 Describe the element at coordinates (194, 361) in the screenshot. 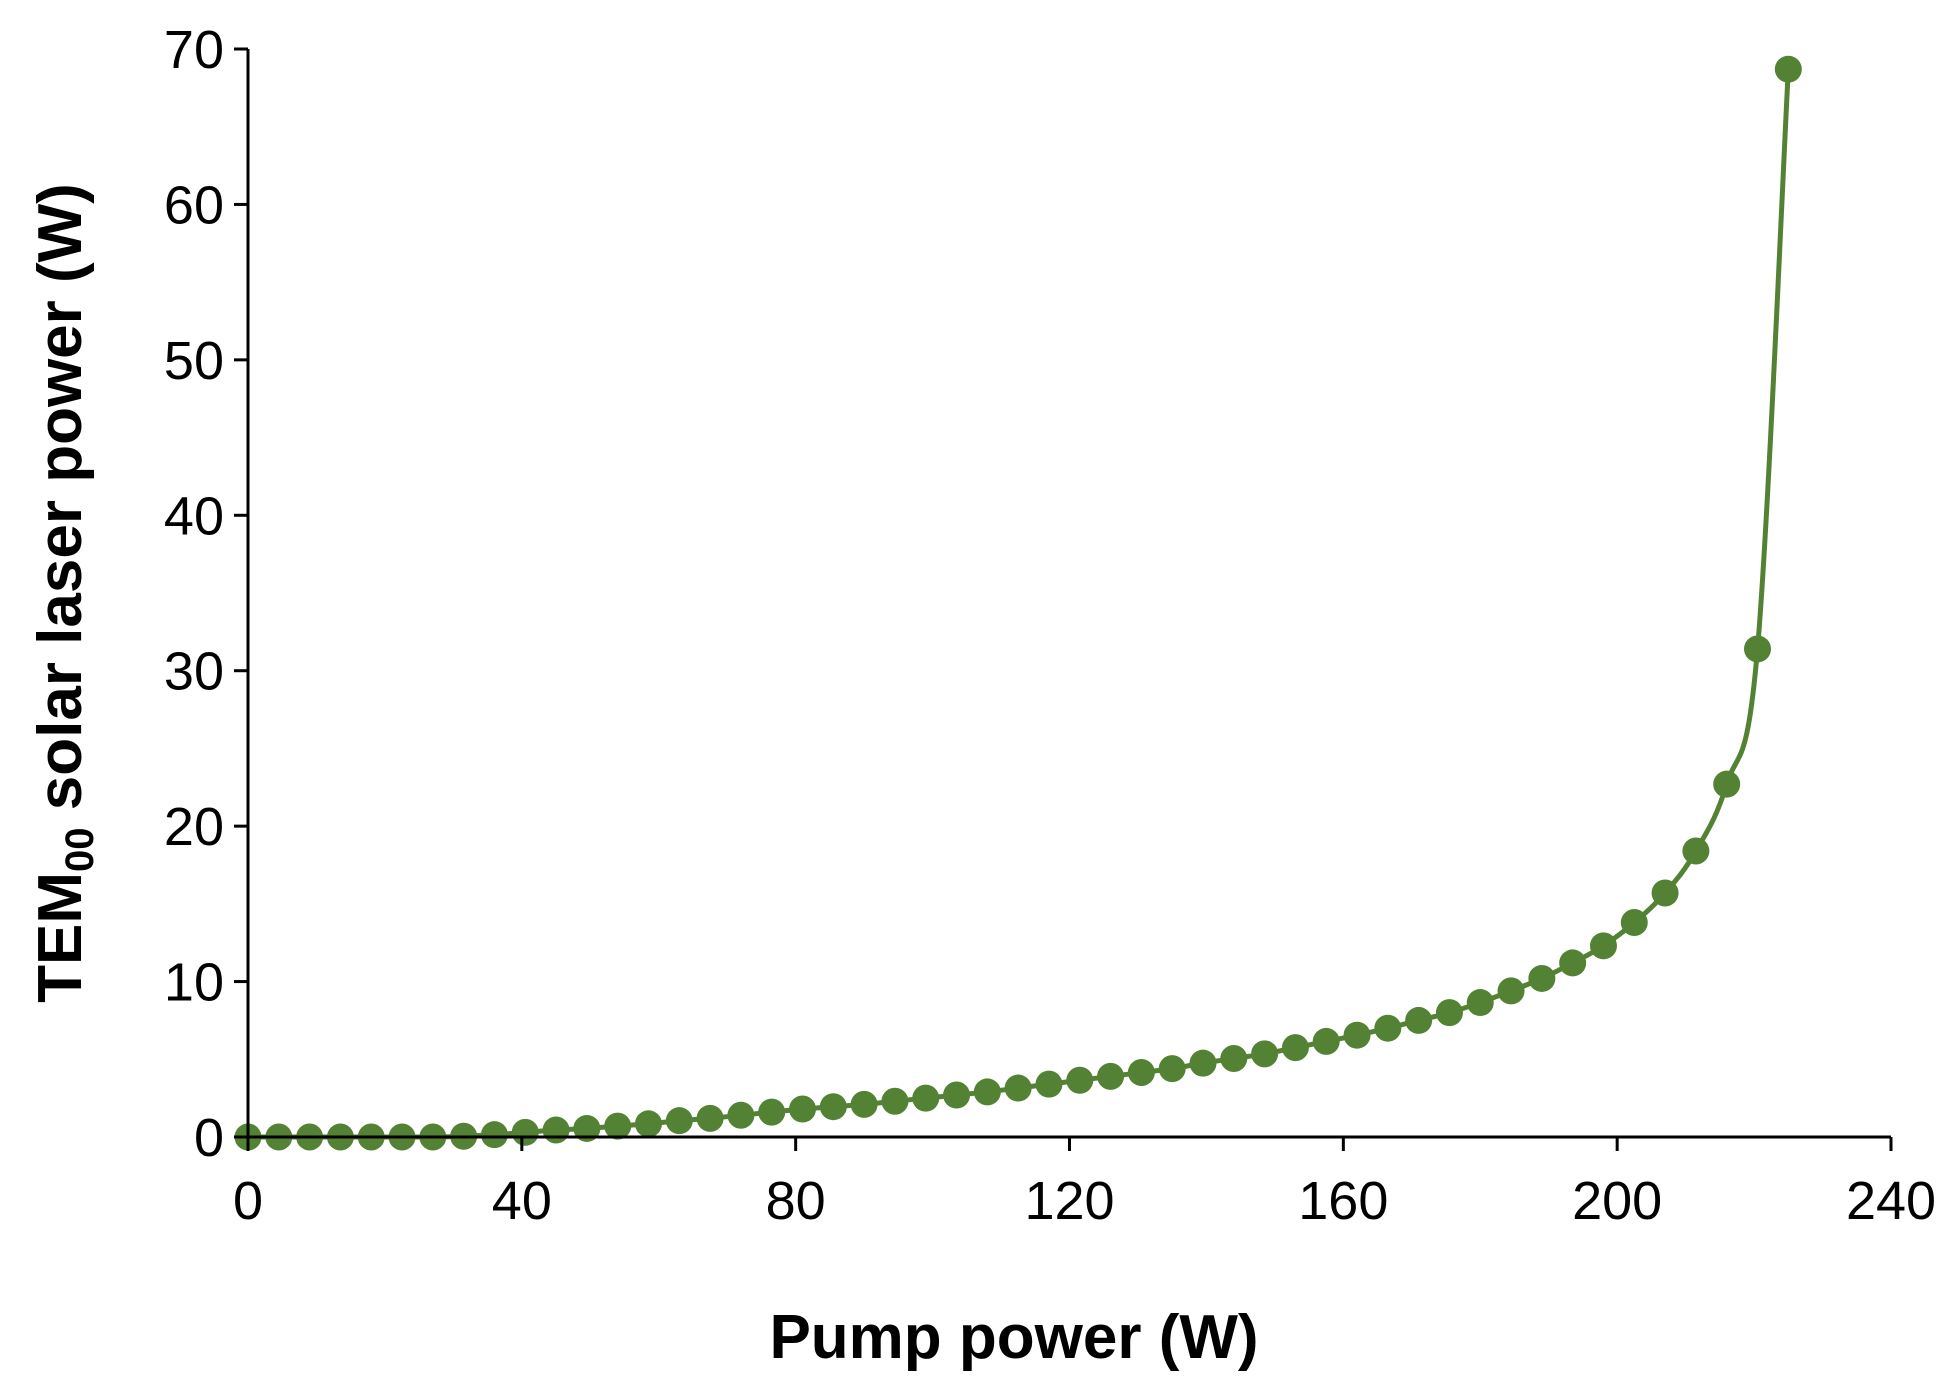

I see `y-tick-label: 50` at that location.